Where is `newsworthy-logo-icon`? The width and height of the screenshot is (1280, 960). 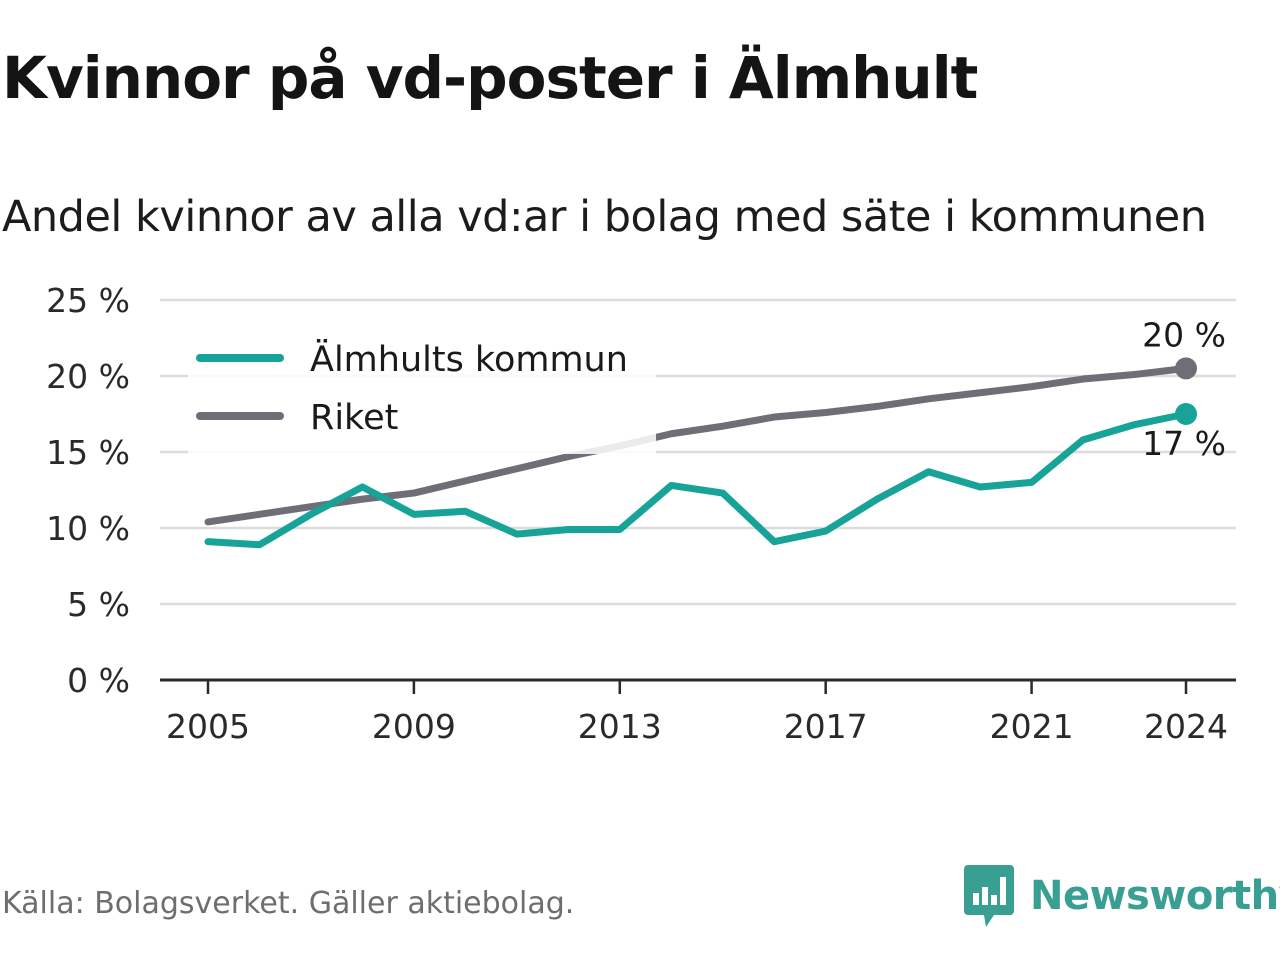 newsworthy-logo-icon is located at coordinates (989, 896).